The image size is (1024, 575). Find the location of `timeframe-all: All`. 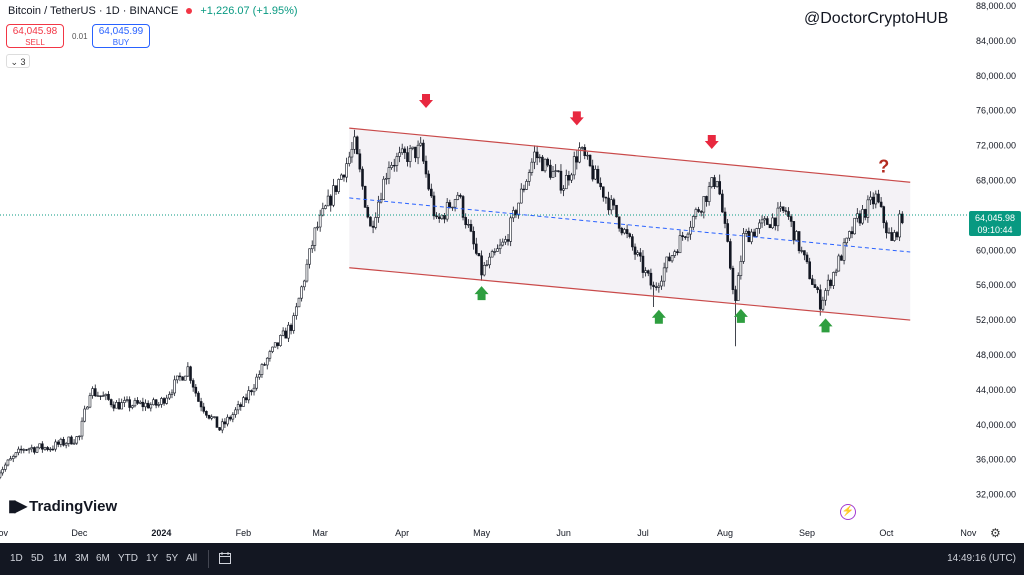

timeframe-all: All is located at coordinates (192, 558).